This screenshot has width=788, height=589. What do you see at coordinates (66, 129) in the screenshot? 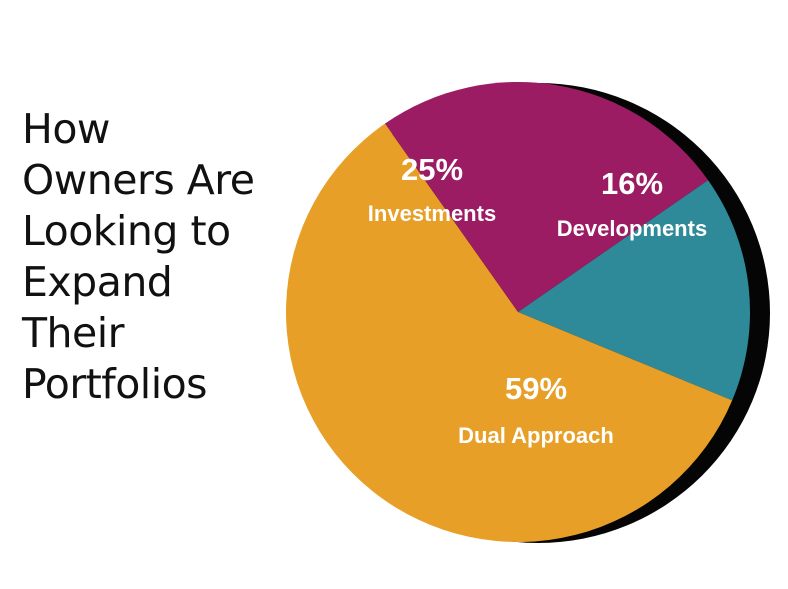
I see `title-line: How` at bounding box center [66, 129].